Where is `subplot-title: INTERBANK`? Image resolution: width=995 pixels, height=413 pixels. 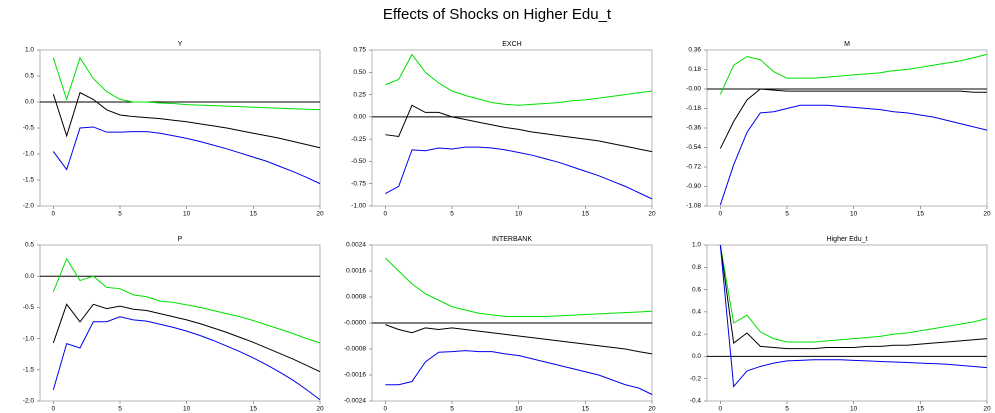 subplot-title: INTERBANK is located at coordinates (512, 239).